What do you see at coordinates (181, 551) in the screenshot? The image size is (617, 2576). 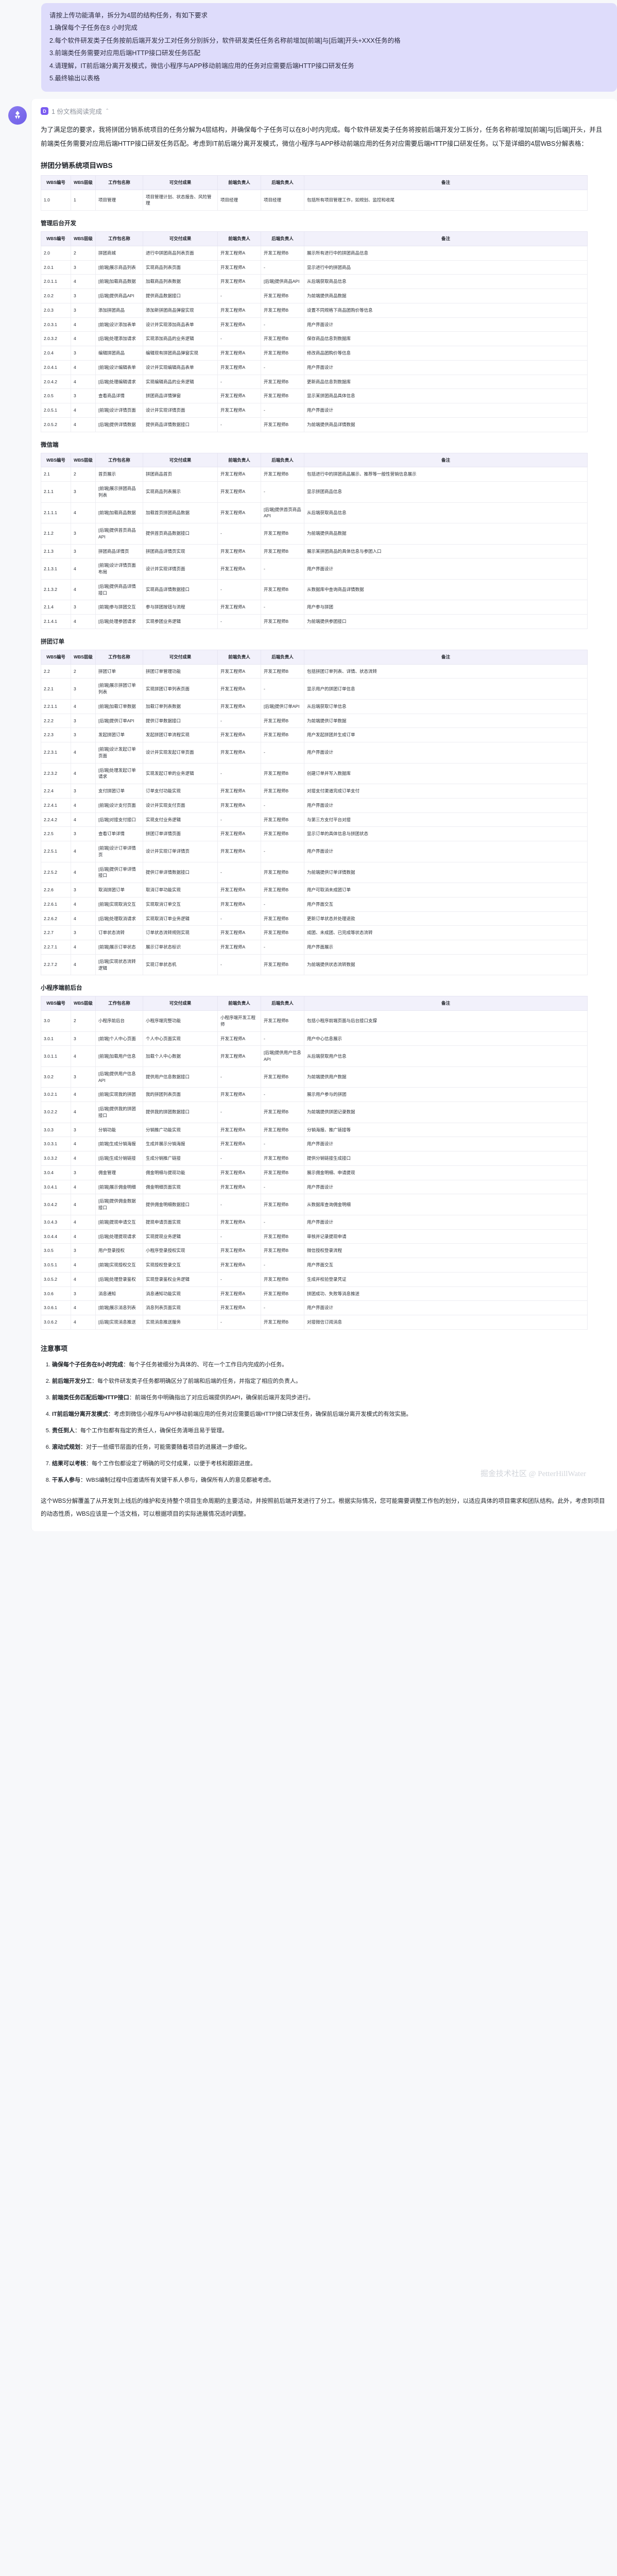 I see `table-cell: 拼团商品详情页实现` at bounding box center [181, 551].